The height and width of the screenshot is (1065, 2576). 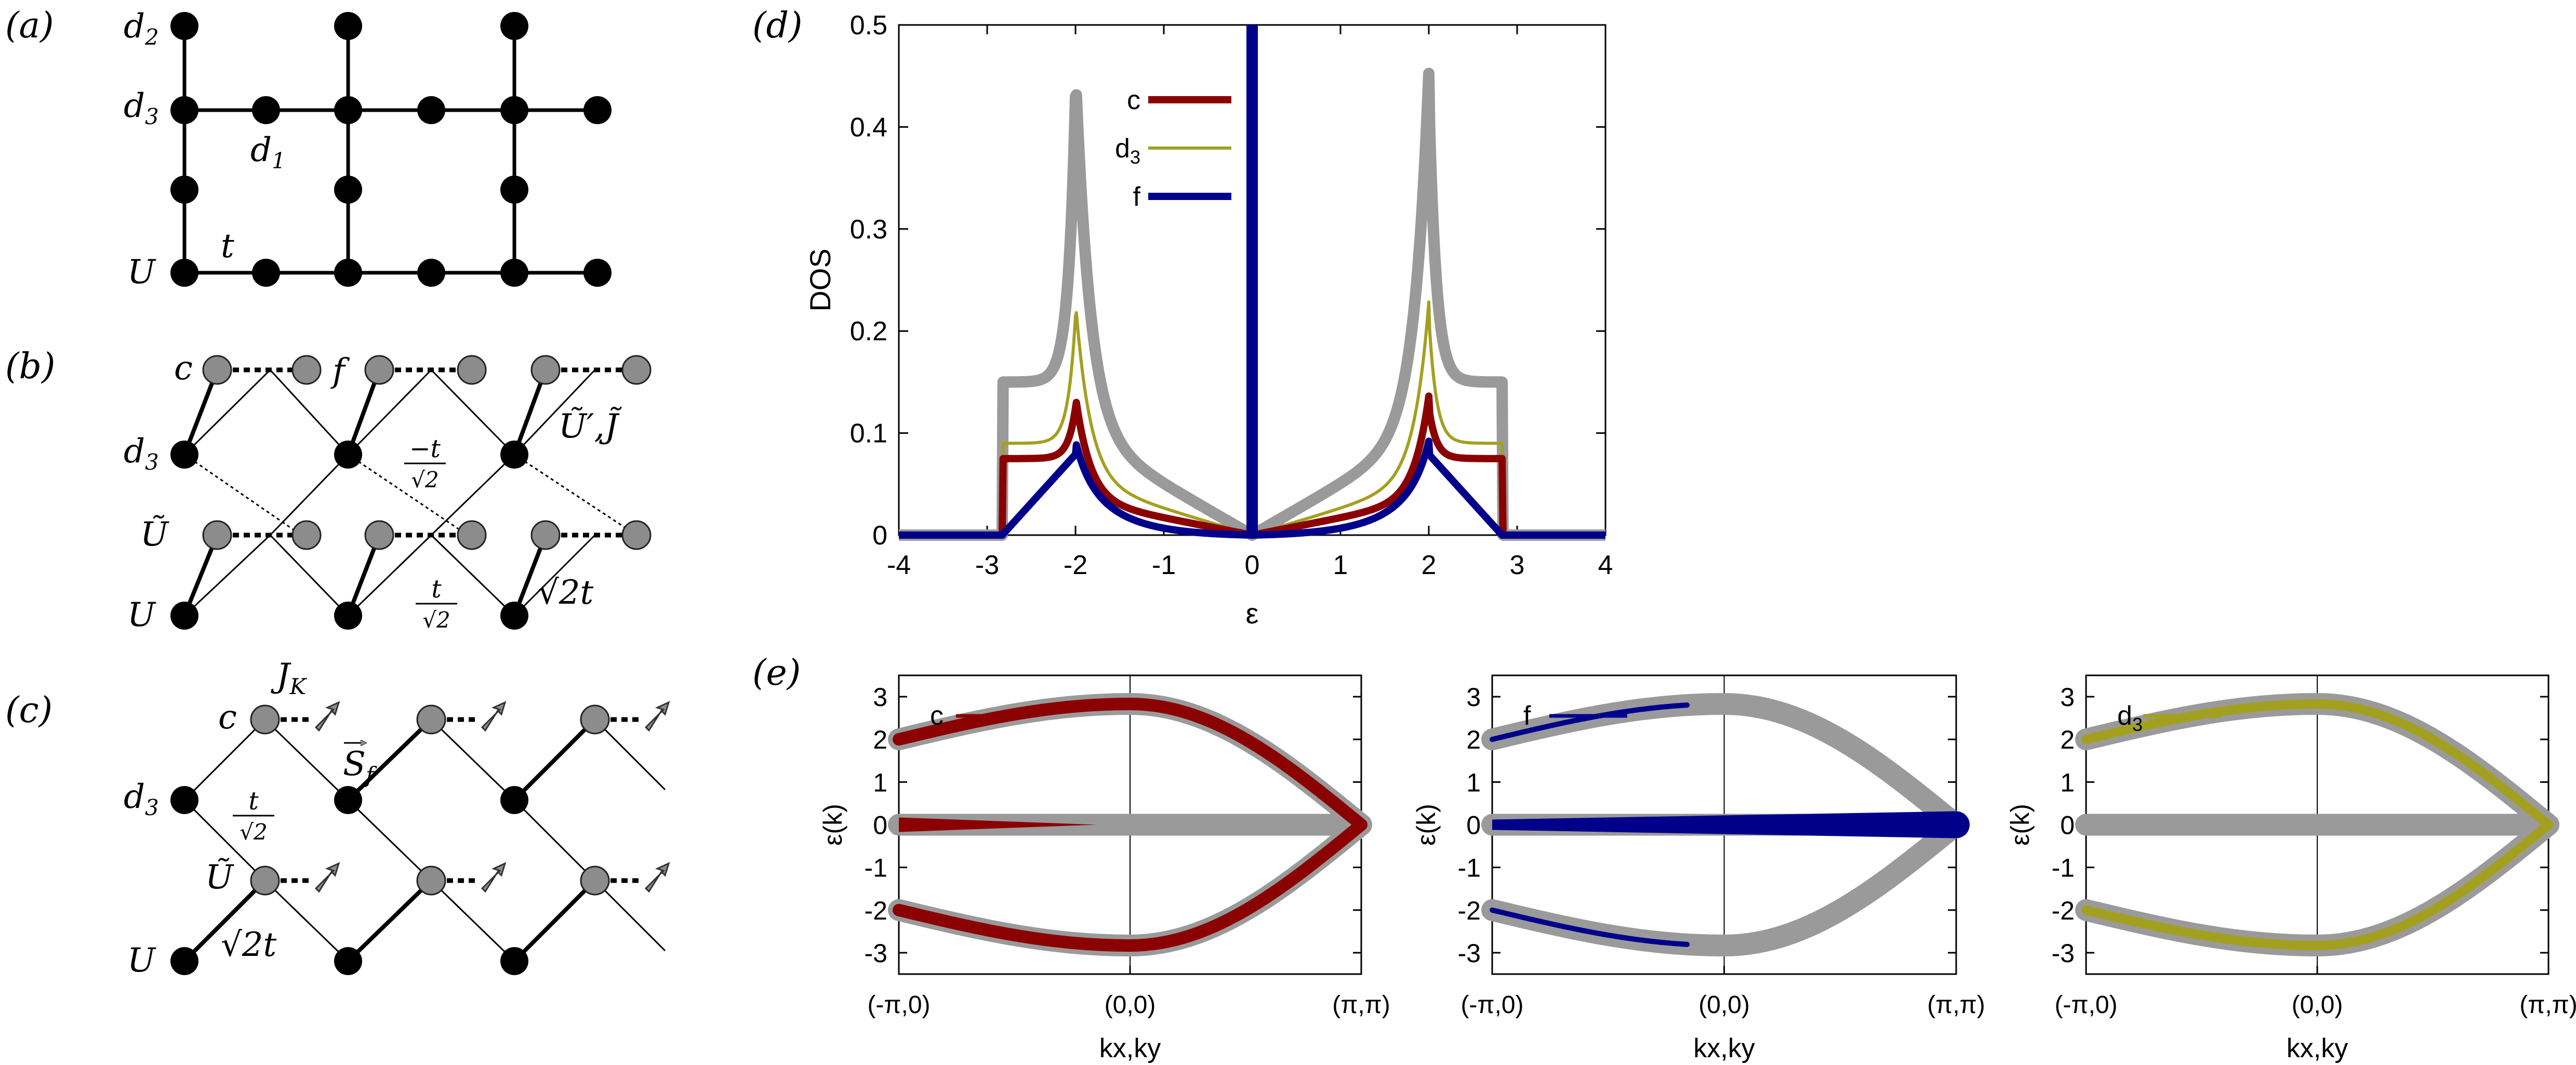 I want to click on label-sqrt2t-b: √2t, so click(x=566, y=593).